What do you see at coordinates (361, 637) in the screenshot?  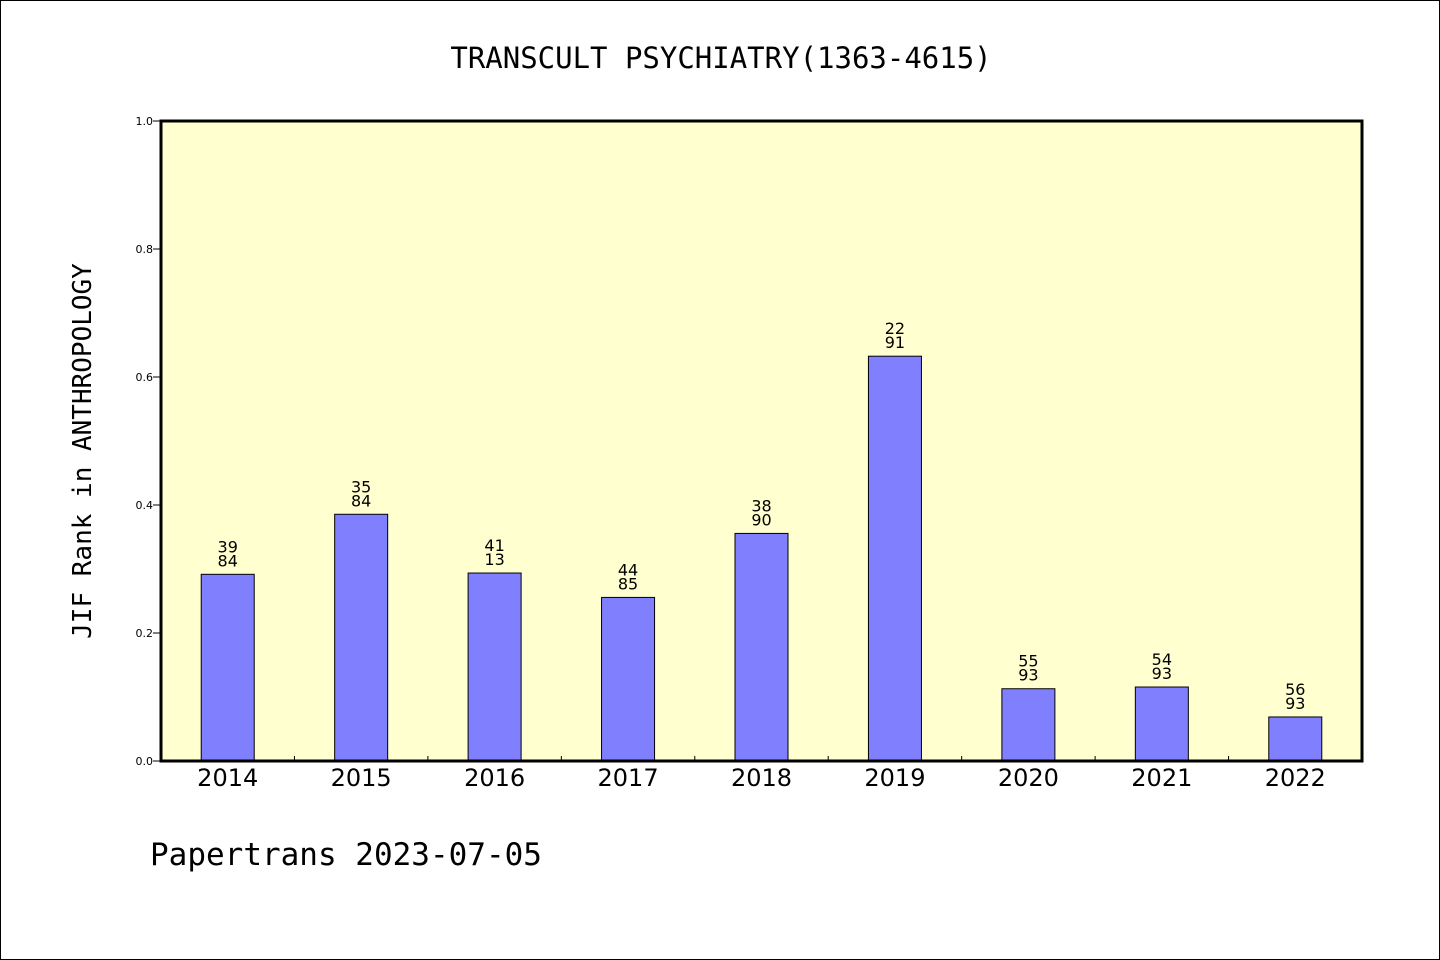 I see `bar-2015` at bounding box center [361, 637].